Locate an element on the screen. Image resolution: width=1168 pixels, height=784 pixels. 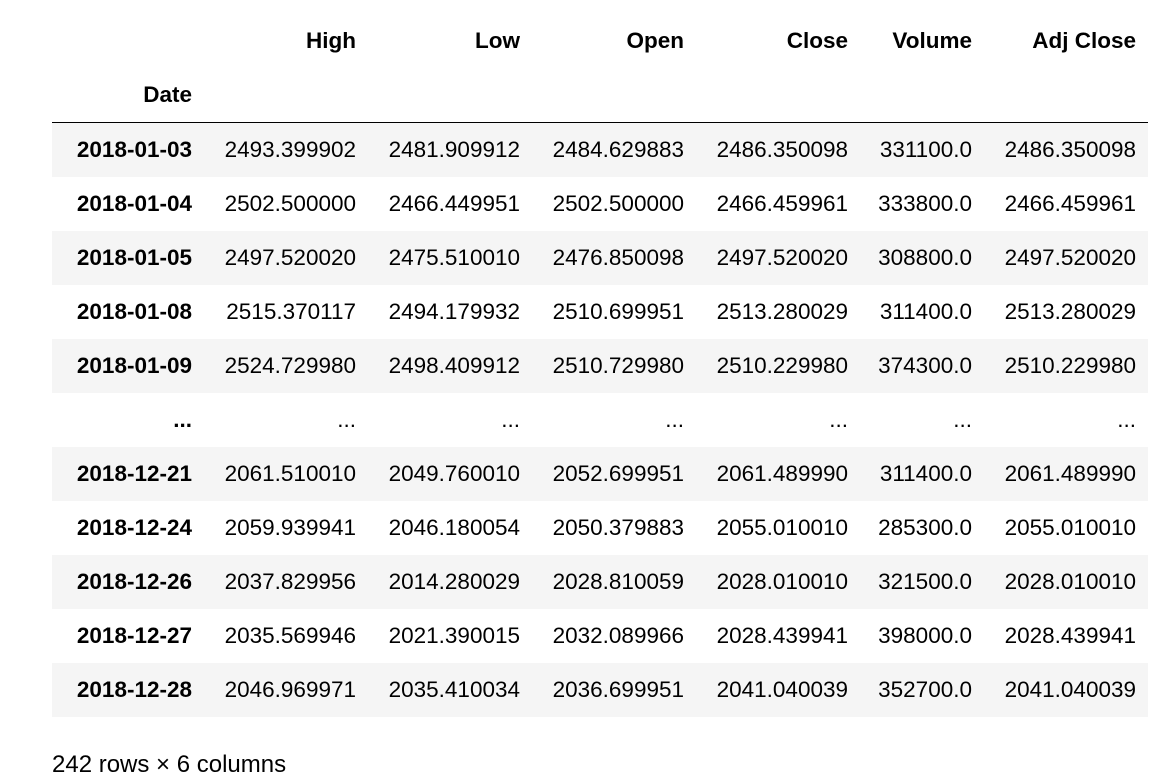
cell-high: 2497.520020 is located at coordinates (290, 257).